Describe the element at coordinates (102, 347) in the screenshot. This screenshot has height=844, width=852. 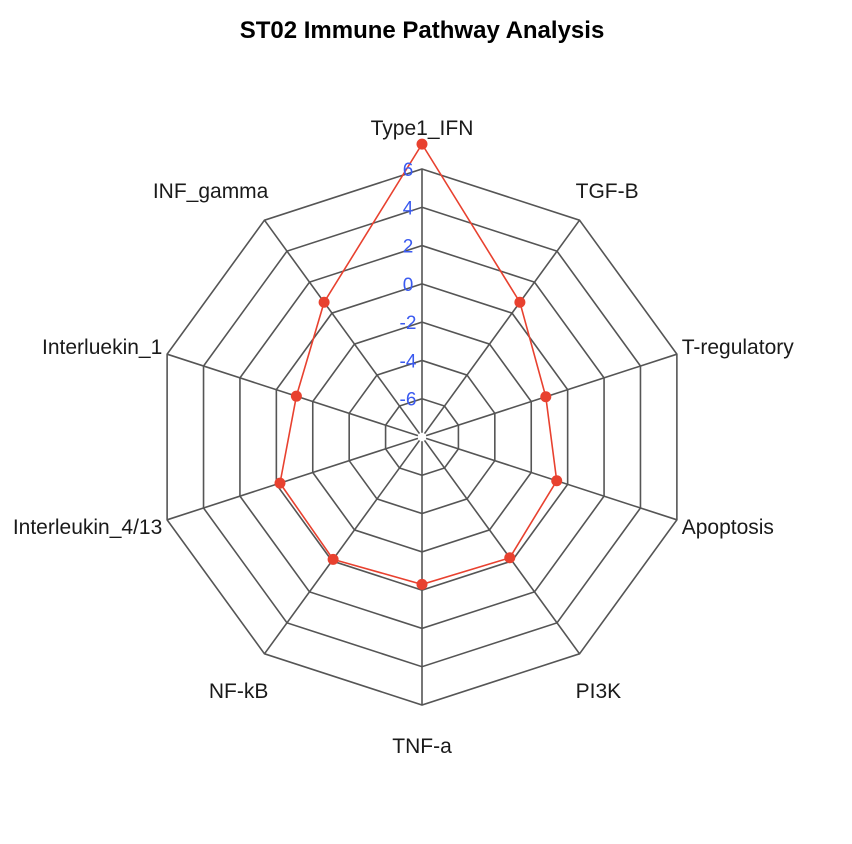
I see `axis-label: Interluekin_1` at that location.